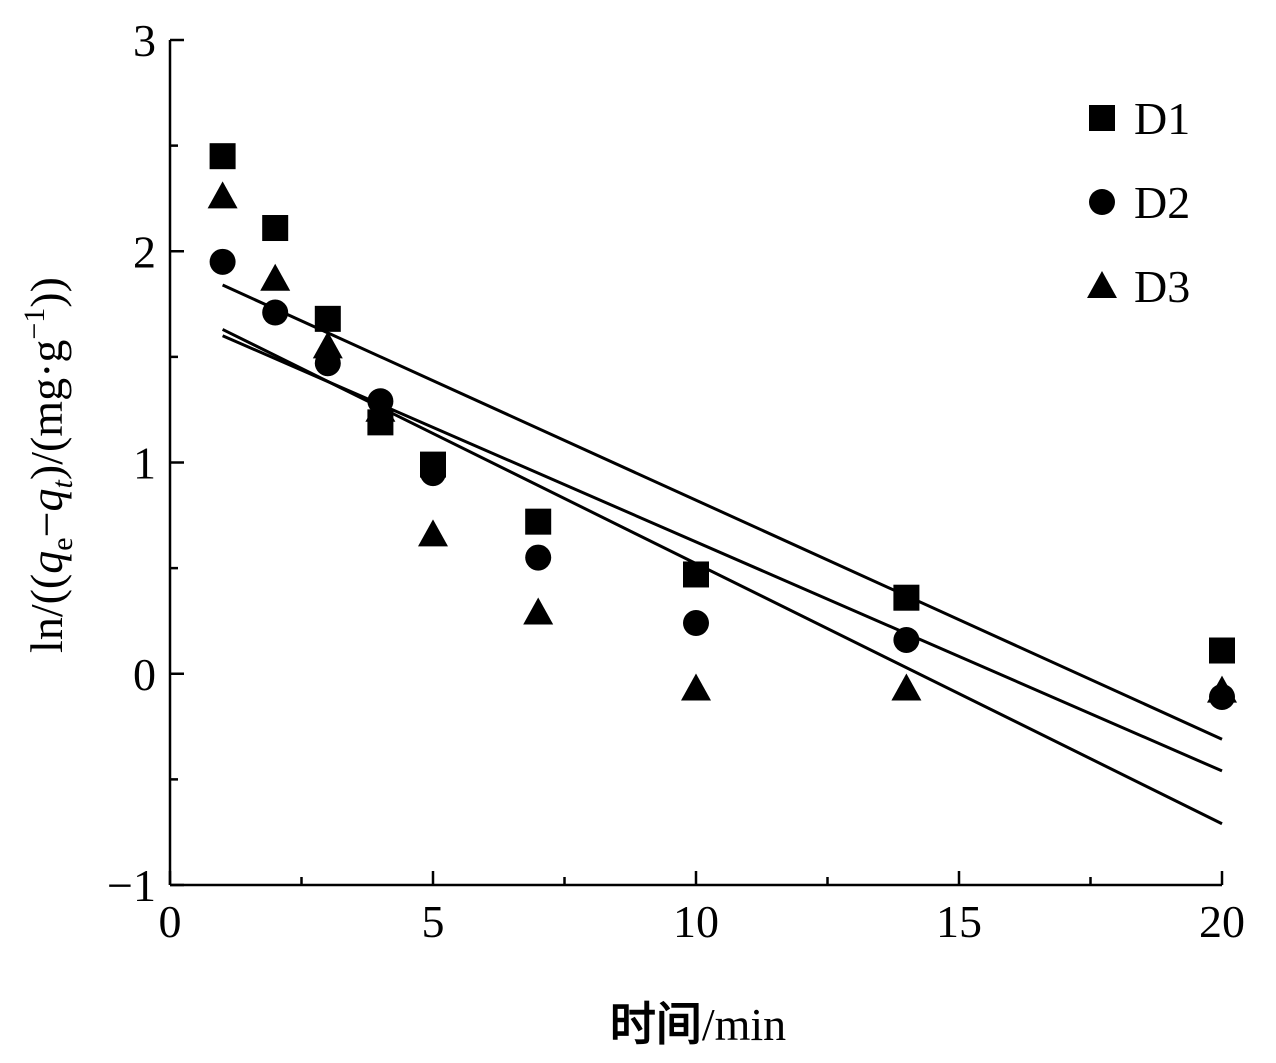 This screenshot has width=1276, height=1063. I want to click on y-label-qe: q, so click(46, 562).